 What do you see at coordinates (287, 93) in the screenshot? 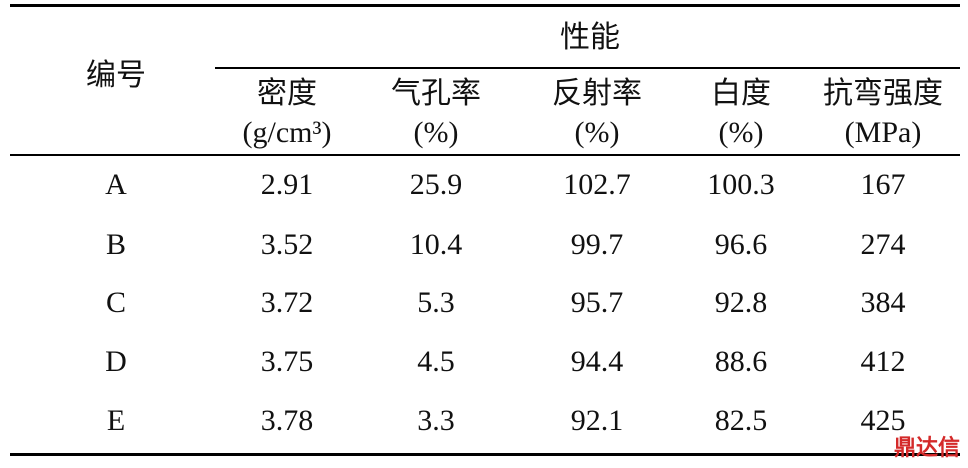
I see `column-name: 密度` at bounding box center [287, 93].